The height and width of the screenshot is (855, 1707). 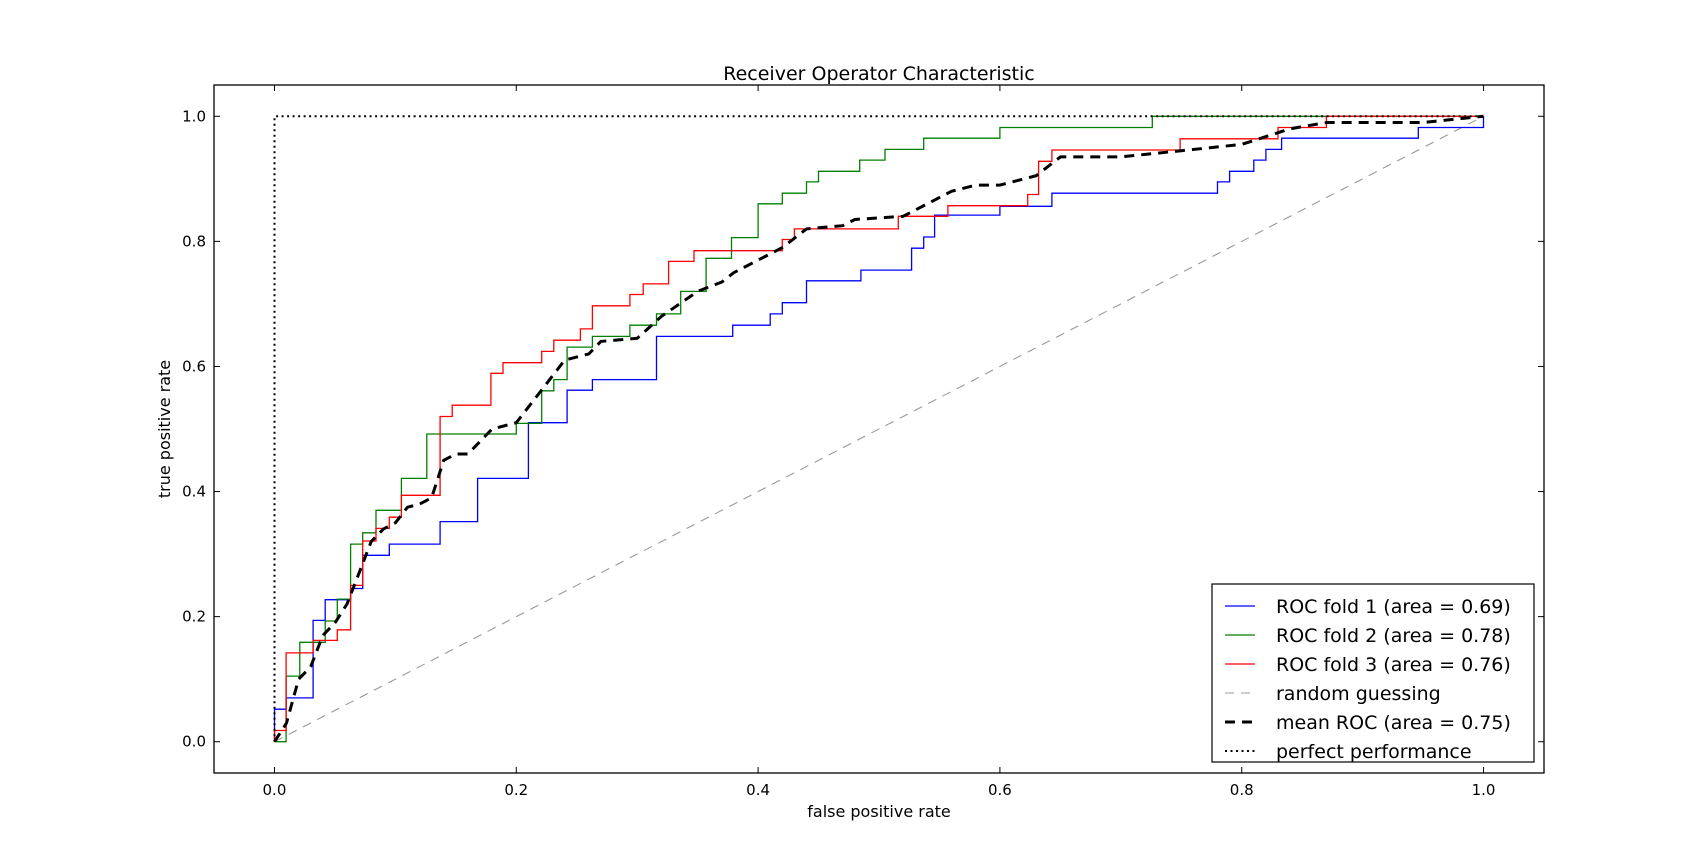 I want to click on y-axis-label: true positive rate, so click(x=164, y=429).